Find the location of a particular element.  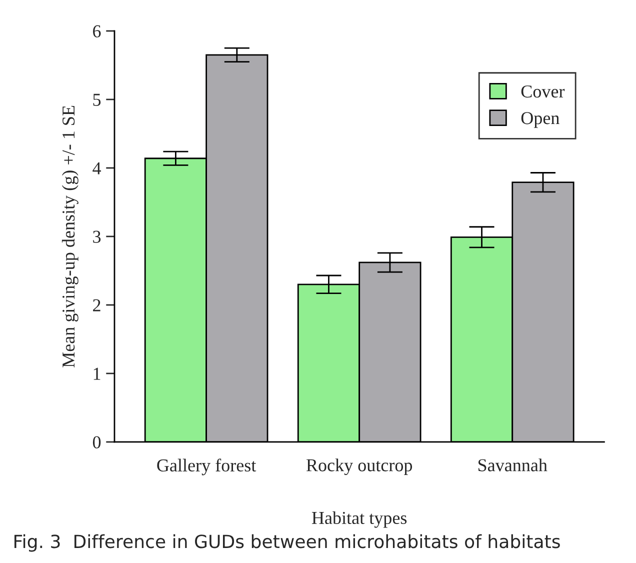

y-tick-label: 0 is located at coordinates (96, 442).